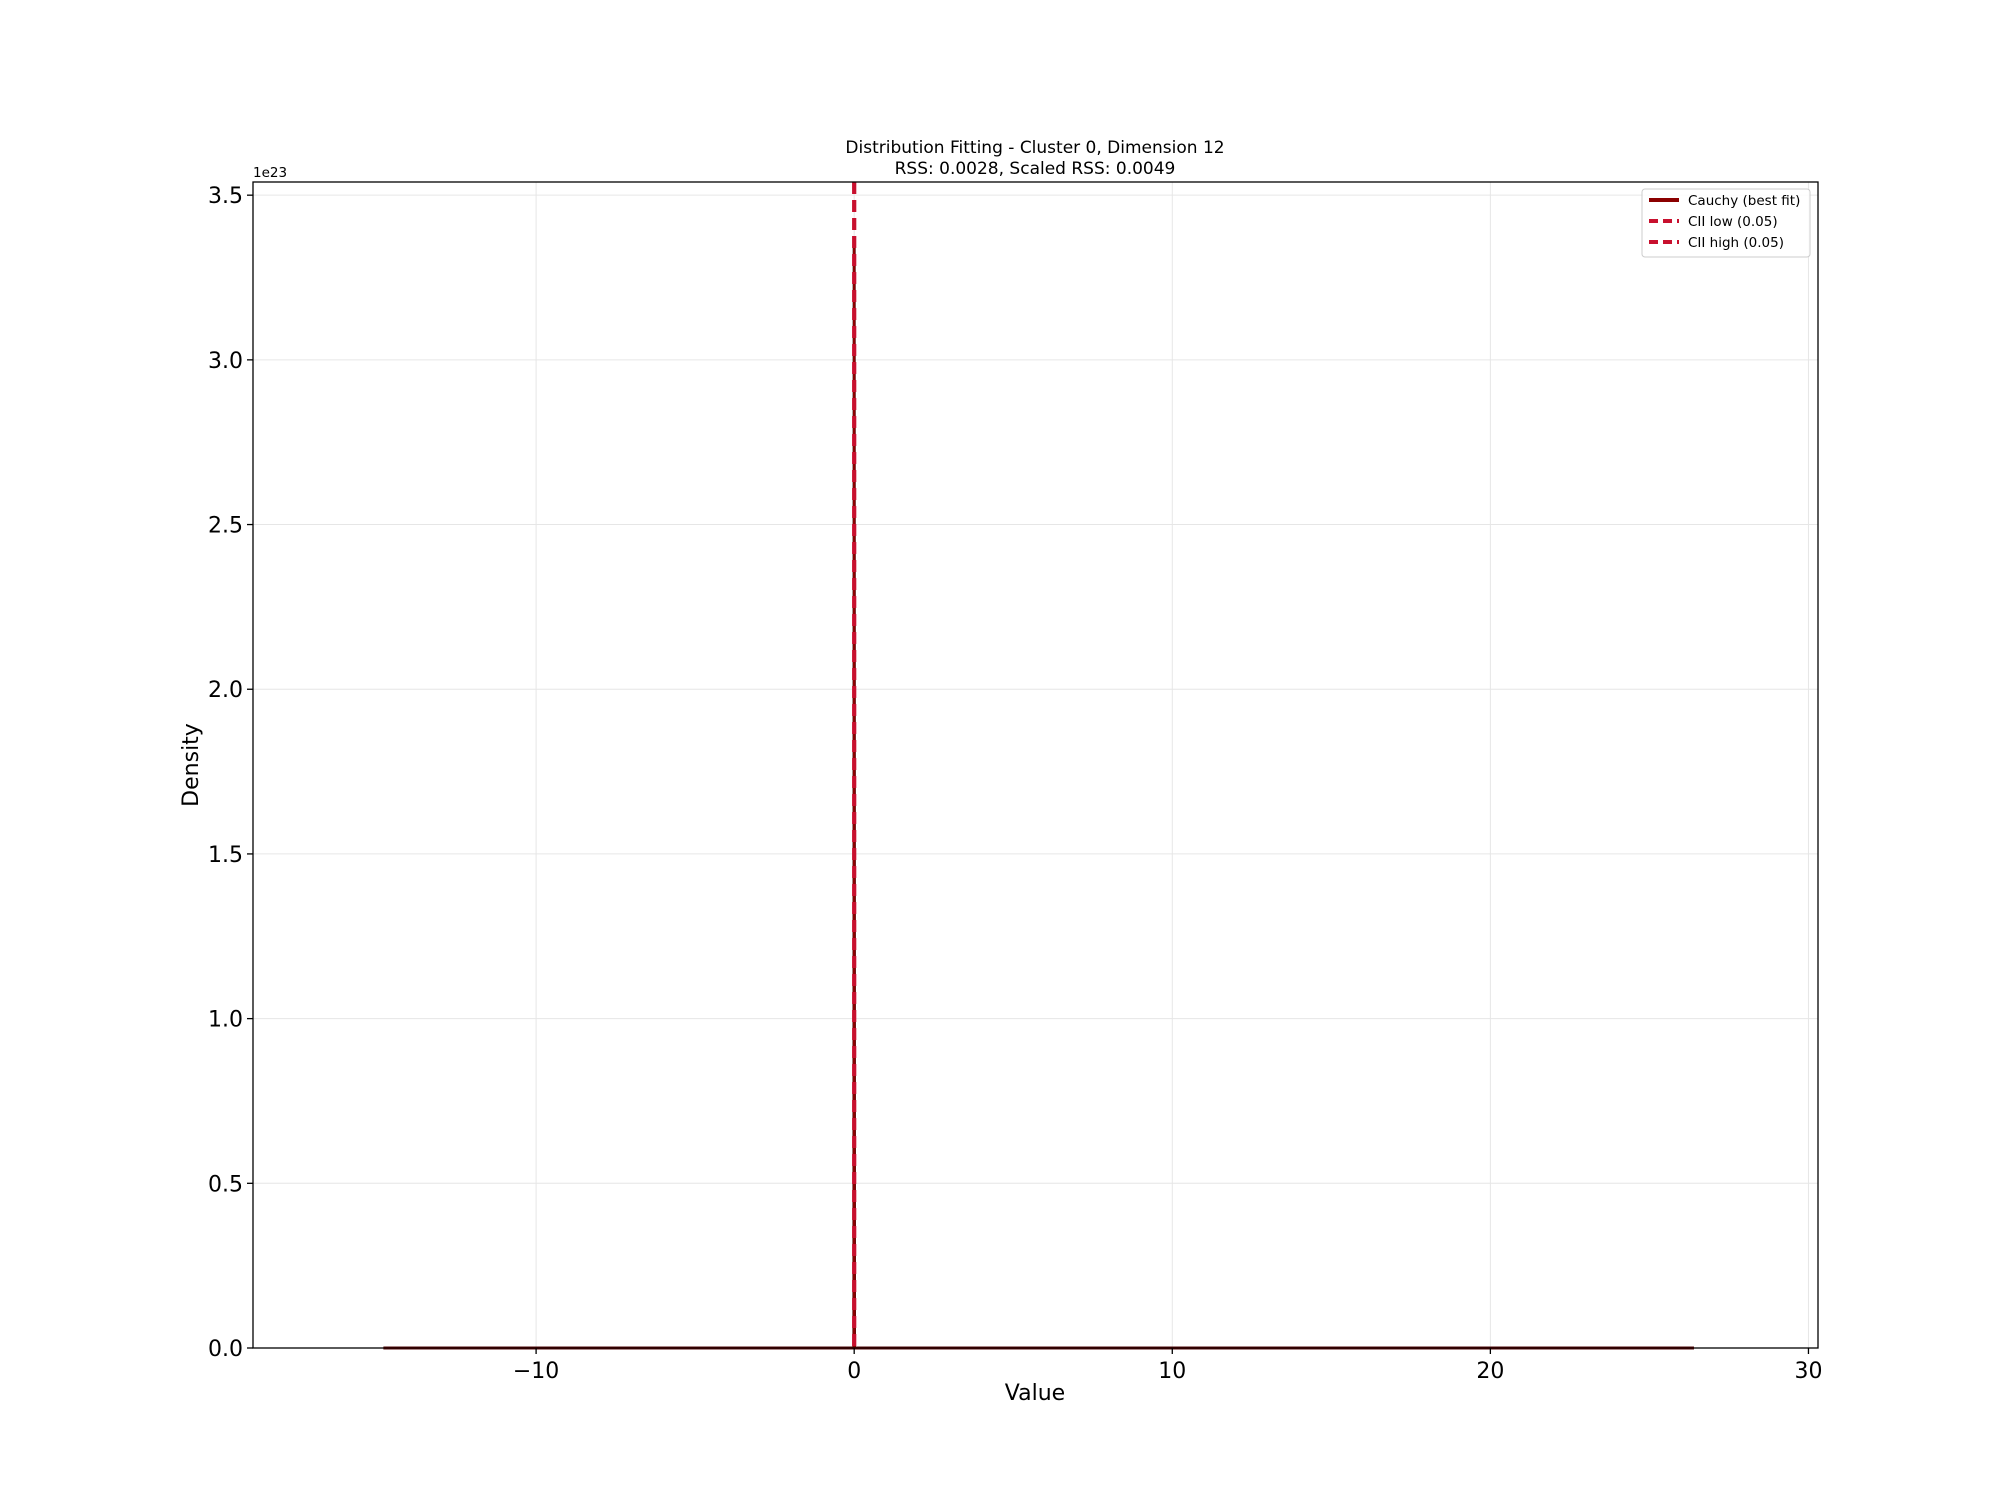 This screenshot has height=1500, width=2000. What do you see at coordinates (1733, 222) in the screenshot?
I see `legend-label-cii-low: CII low (0.05)` at bounding box center [1733, 222].